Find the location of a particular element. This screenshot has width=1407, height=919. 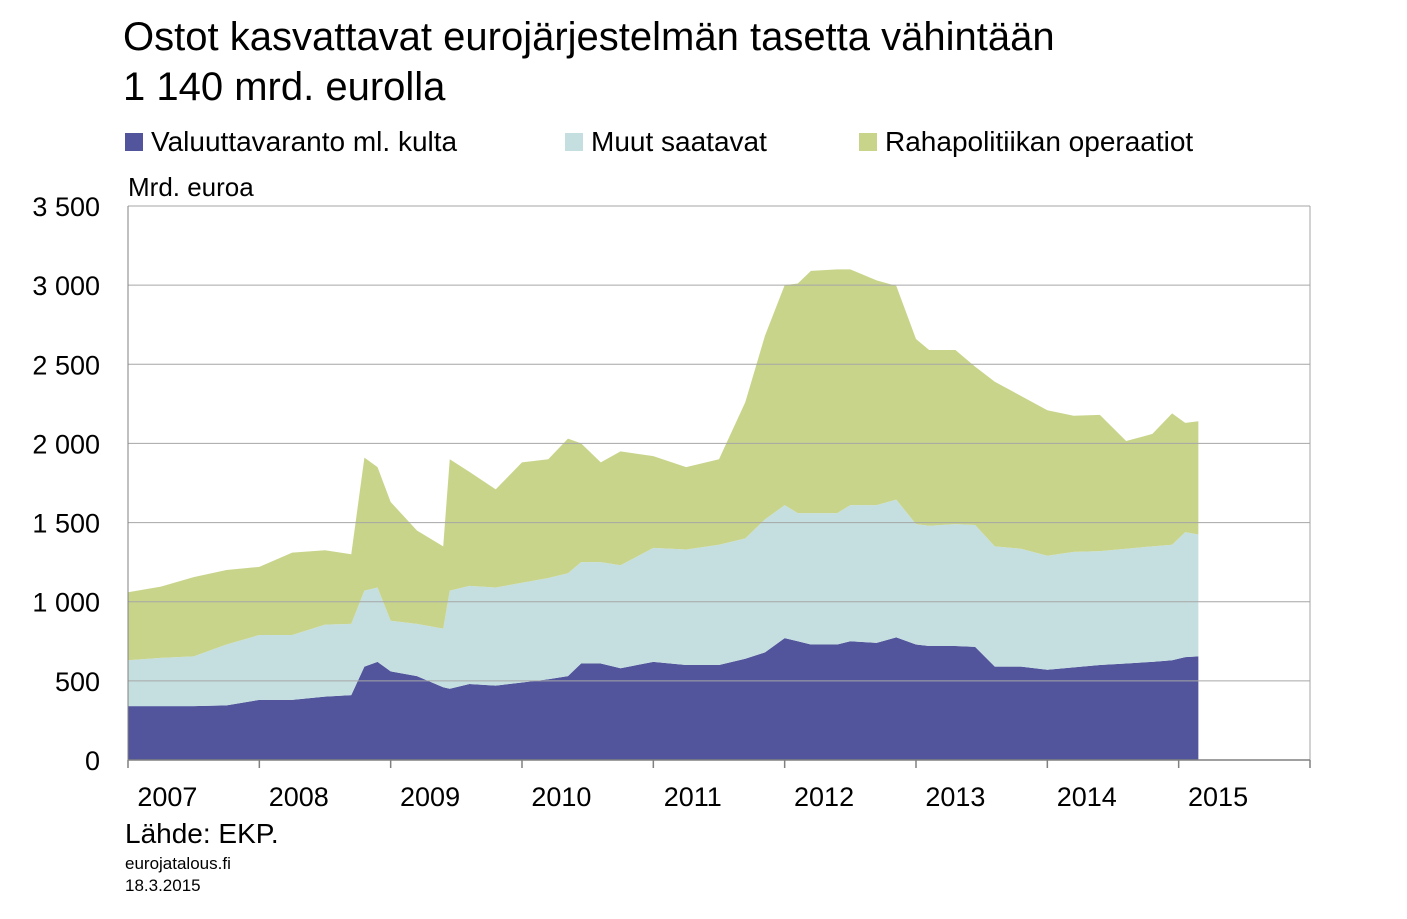

x-tick-label: 2011 is located at coordinates (693, 797).